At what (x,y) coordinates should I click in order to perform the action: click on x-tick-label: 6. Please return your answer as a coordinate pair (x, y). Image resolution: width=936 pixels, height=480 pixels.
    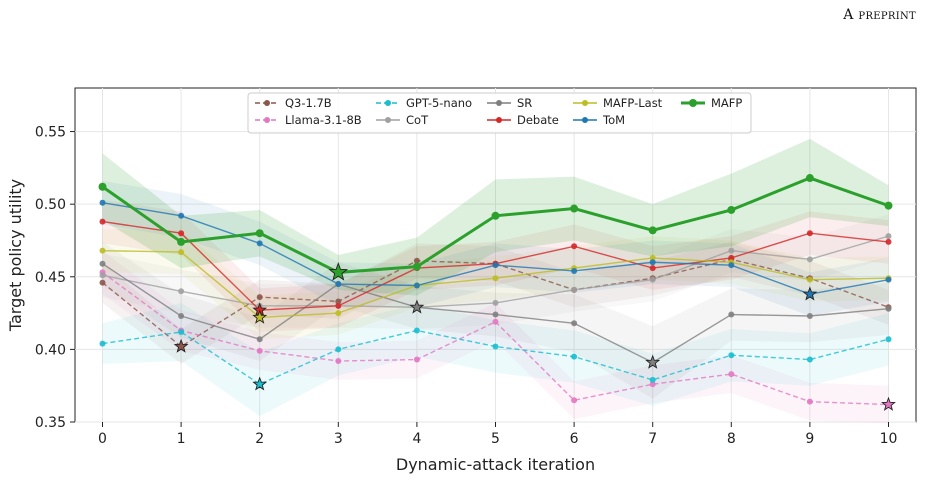
    Looking at the image, I should click on (574, 439).